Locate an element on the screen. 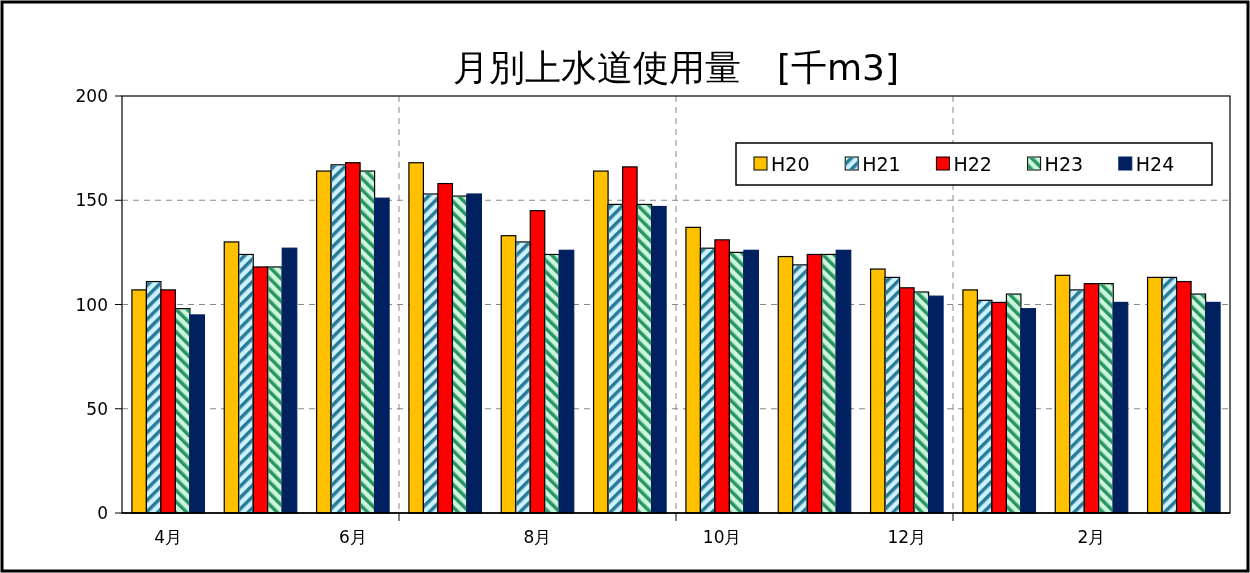  legend-label: H23 is located at coordinates (1064, 164).